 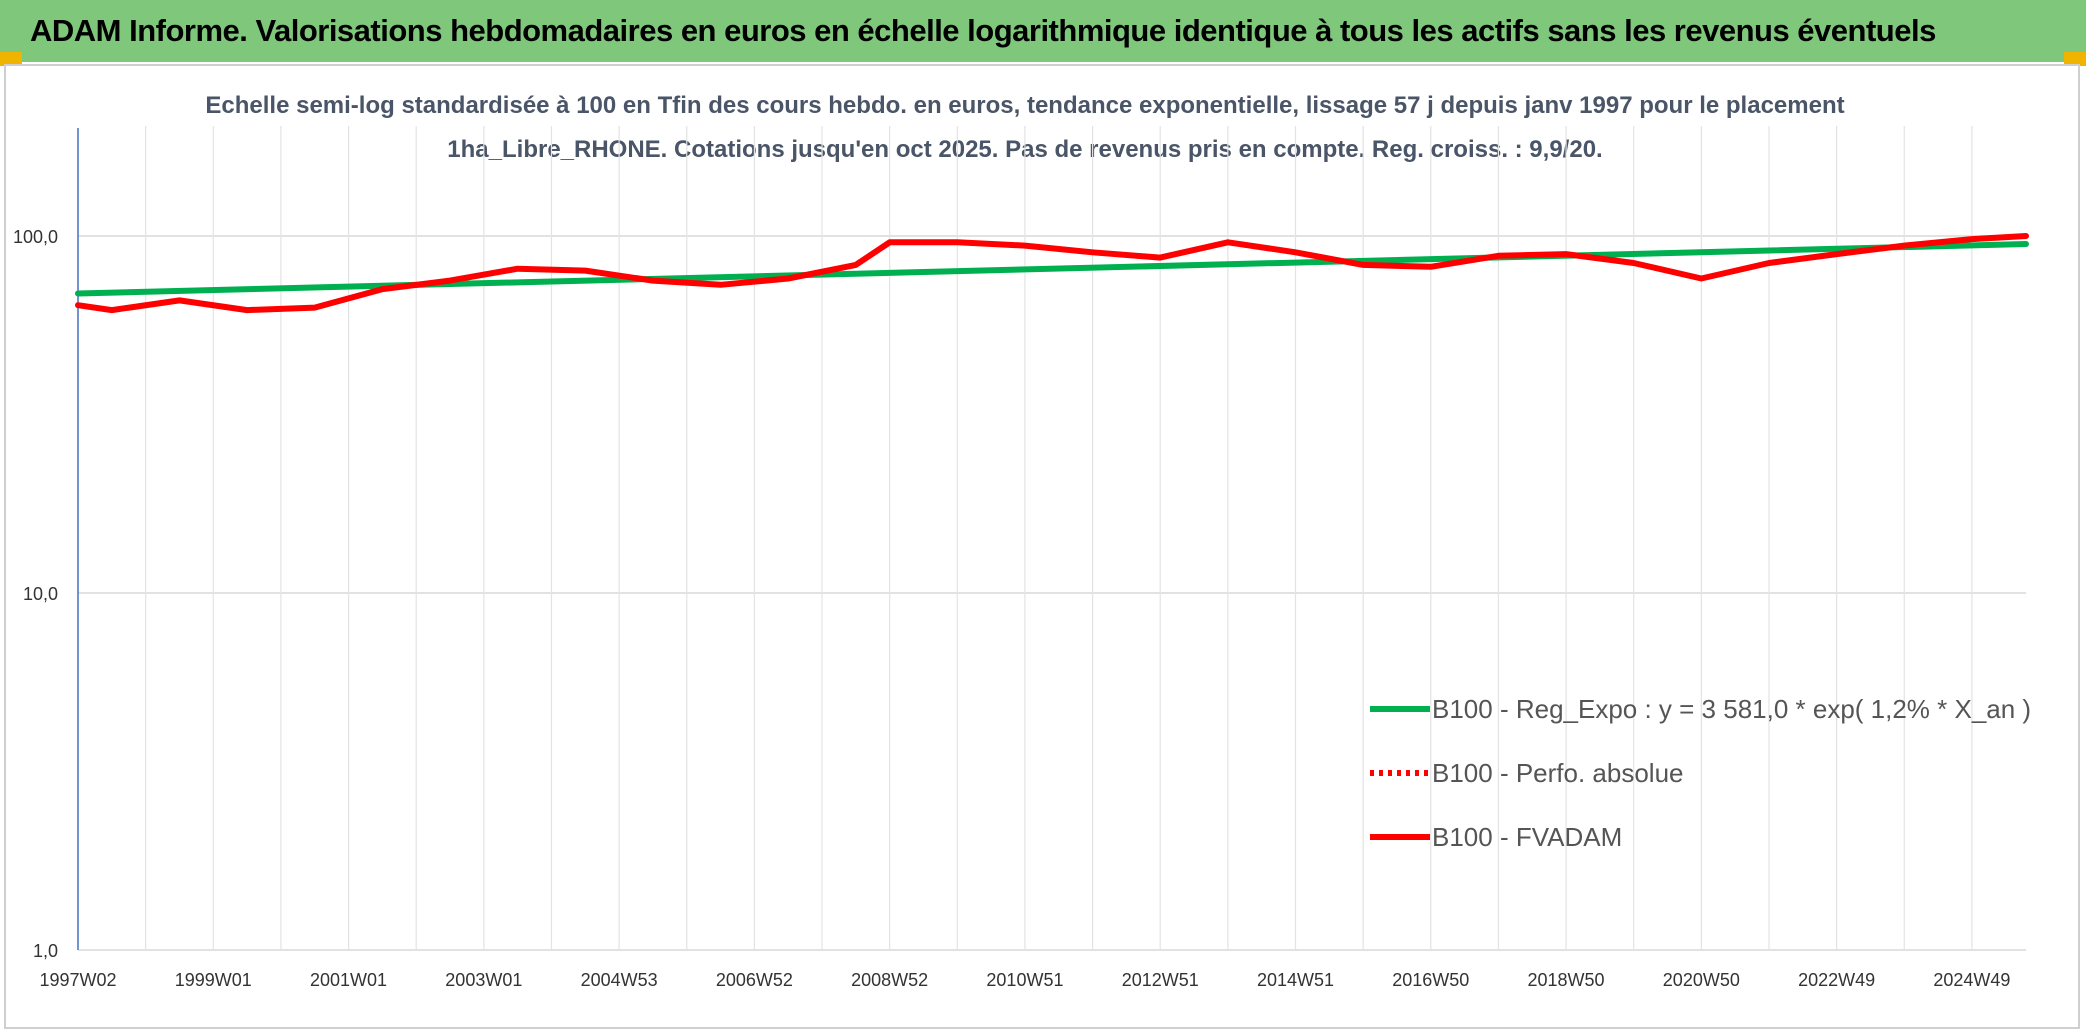 I want to click on x-tick-label: 2010W51, so click(x=1024, y=980).